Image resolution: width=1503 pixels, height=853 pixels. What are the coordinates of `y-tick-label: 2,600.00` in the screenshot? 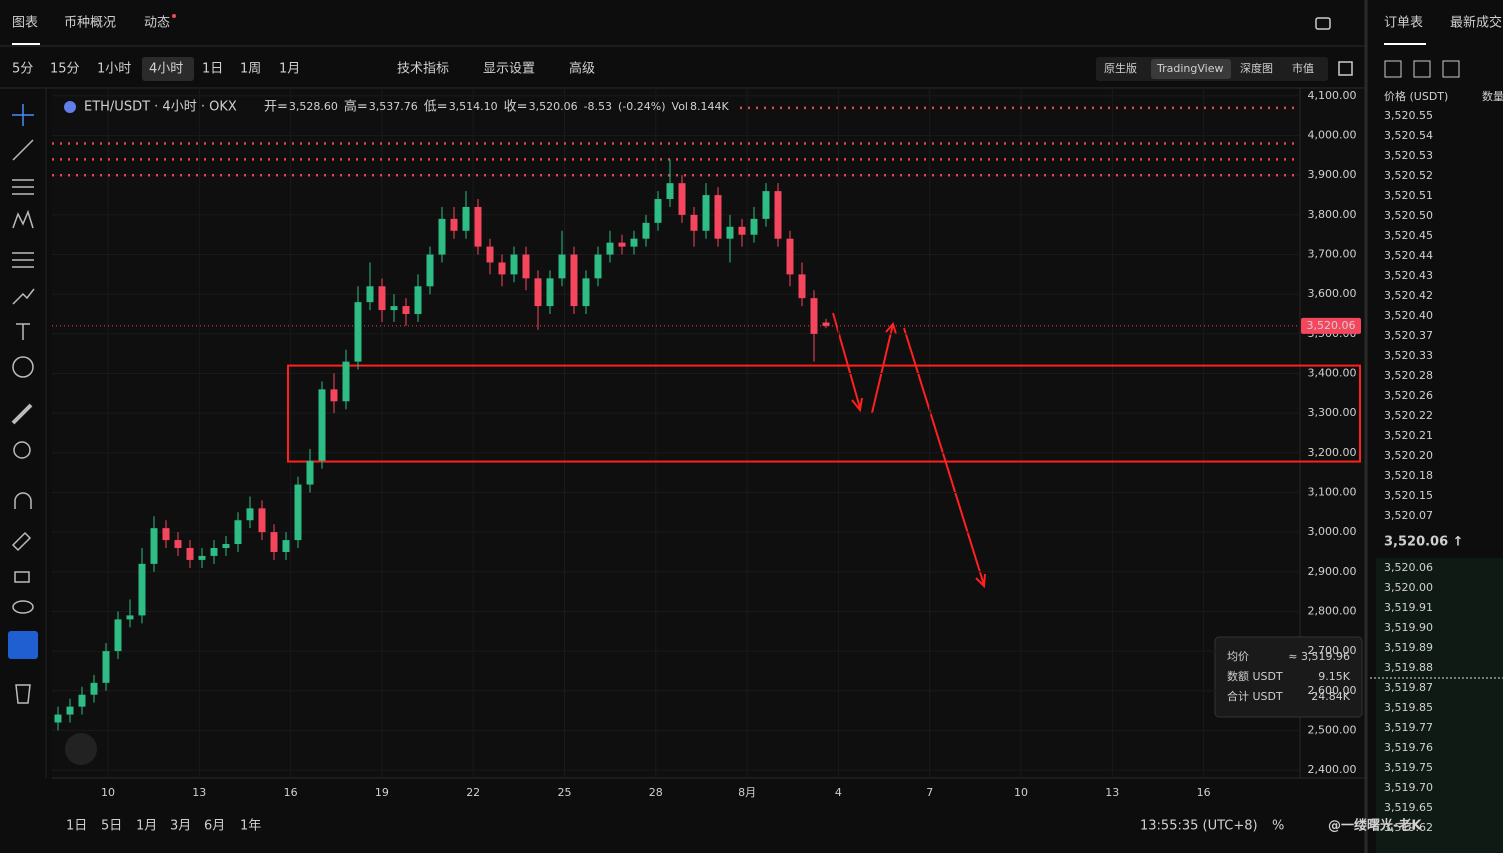 It's located at (1332, 690).